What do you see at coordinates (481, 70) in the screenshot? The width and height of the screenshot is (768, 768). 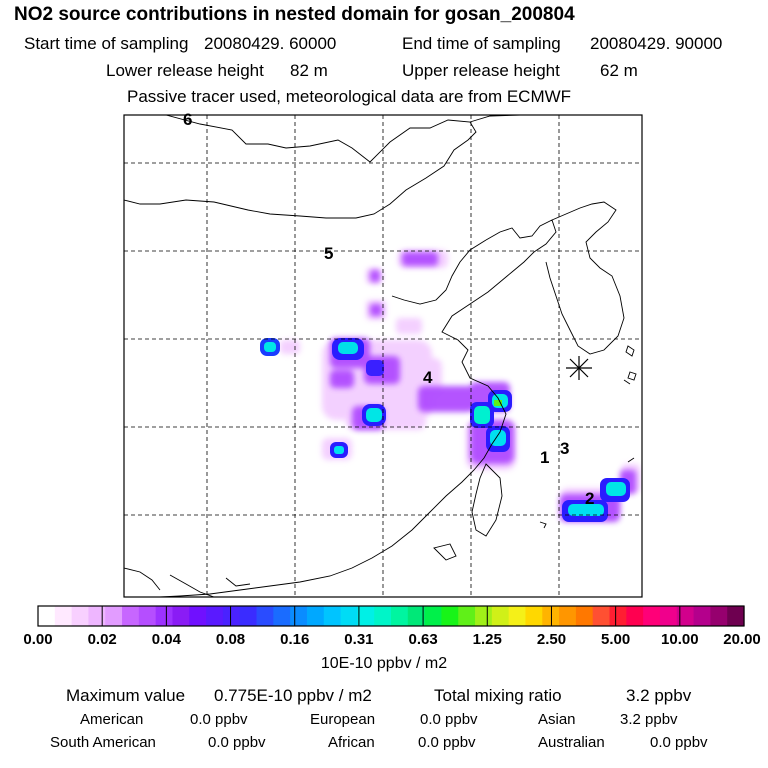 I see `upper-height-label: Upper release height` at bounding box center [481, 70].